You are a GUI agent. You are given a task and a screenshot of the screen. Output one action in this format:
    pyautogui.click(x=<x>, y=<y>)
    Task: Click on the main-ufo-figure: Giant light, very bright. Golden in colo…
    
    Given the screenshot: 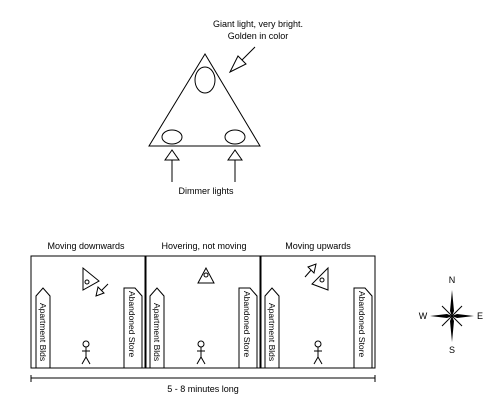 What is the action you would take?
    pyautogui.click(x=225, y=107)
    